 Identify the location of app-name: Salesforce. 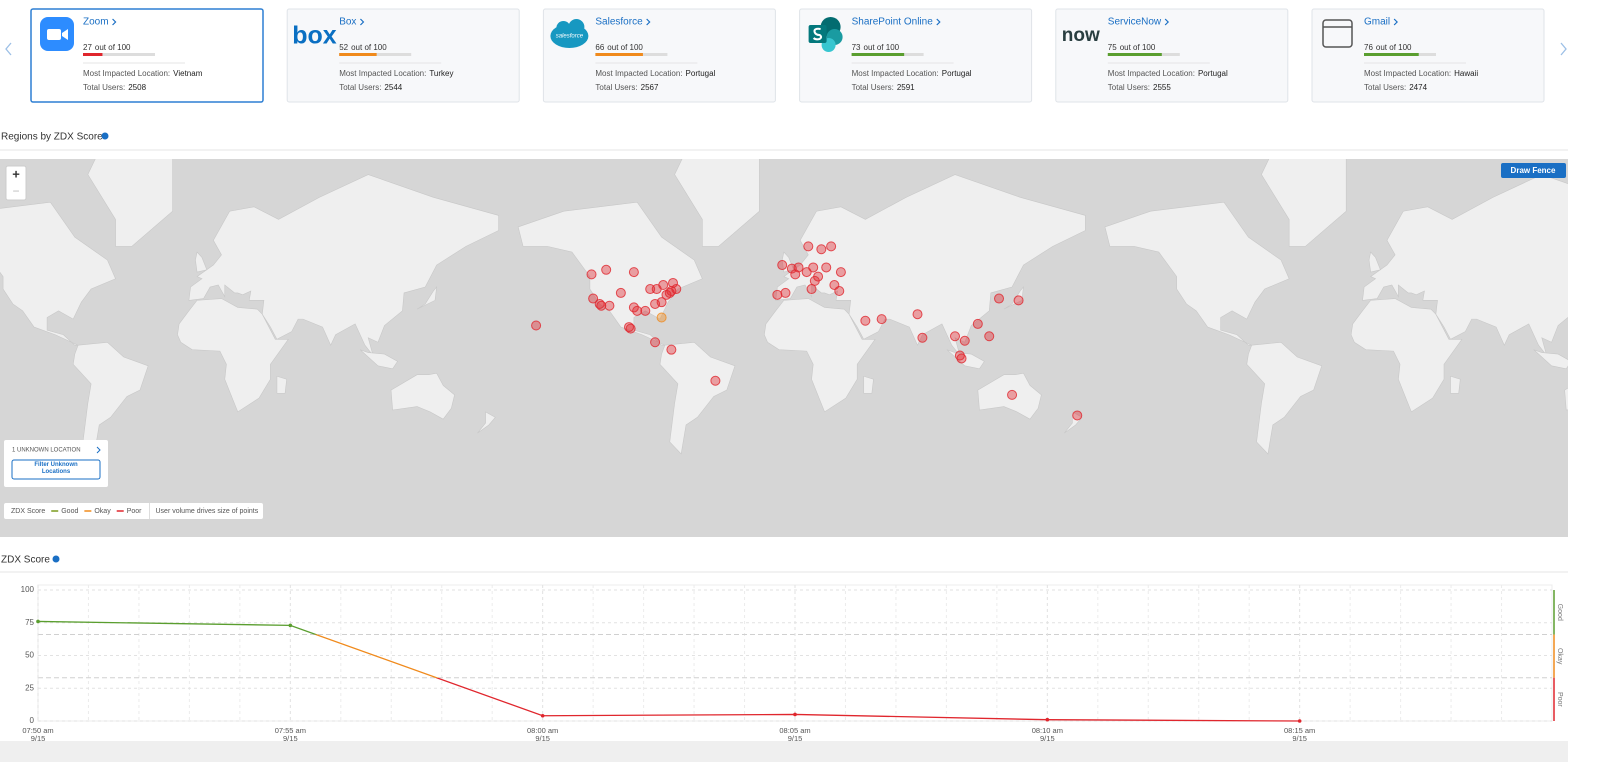
(619, 22).